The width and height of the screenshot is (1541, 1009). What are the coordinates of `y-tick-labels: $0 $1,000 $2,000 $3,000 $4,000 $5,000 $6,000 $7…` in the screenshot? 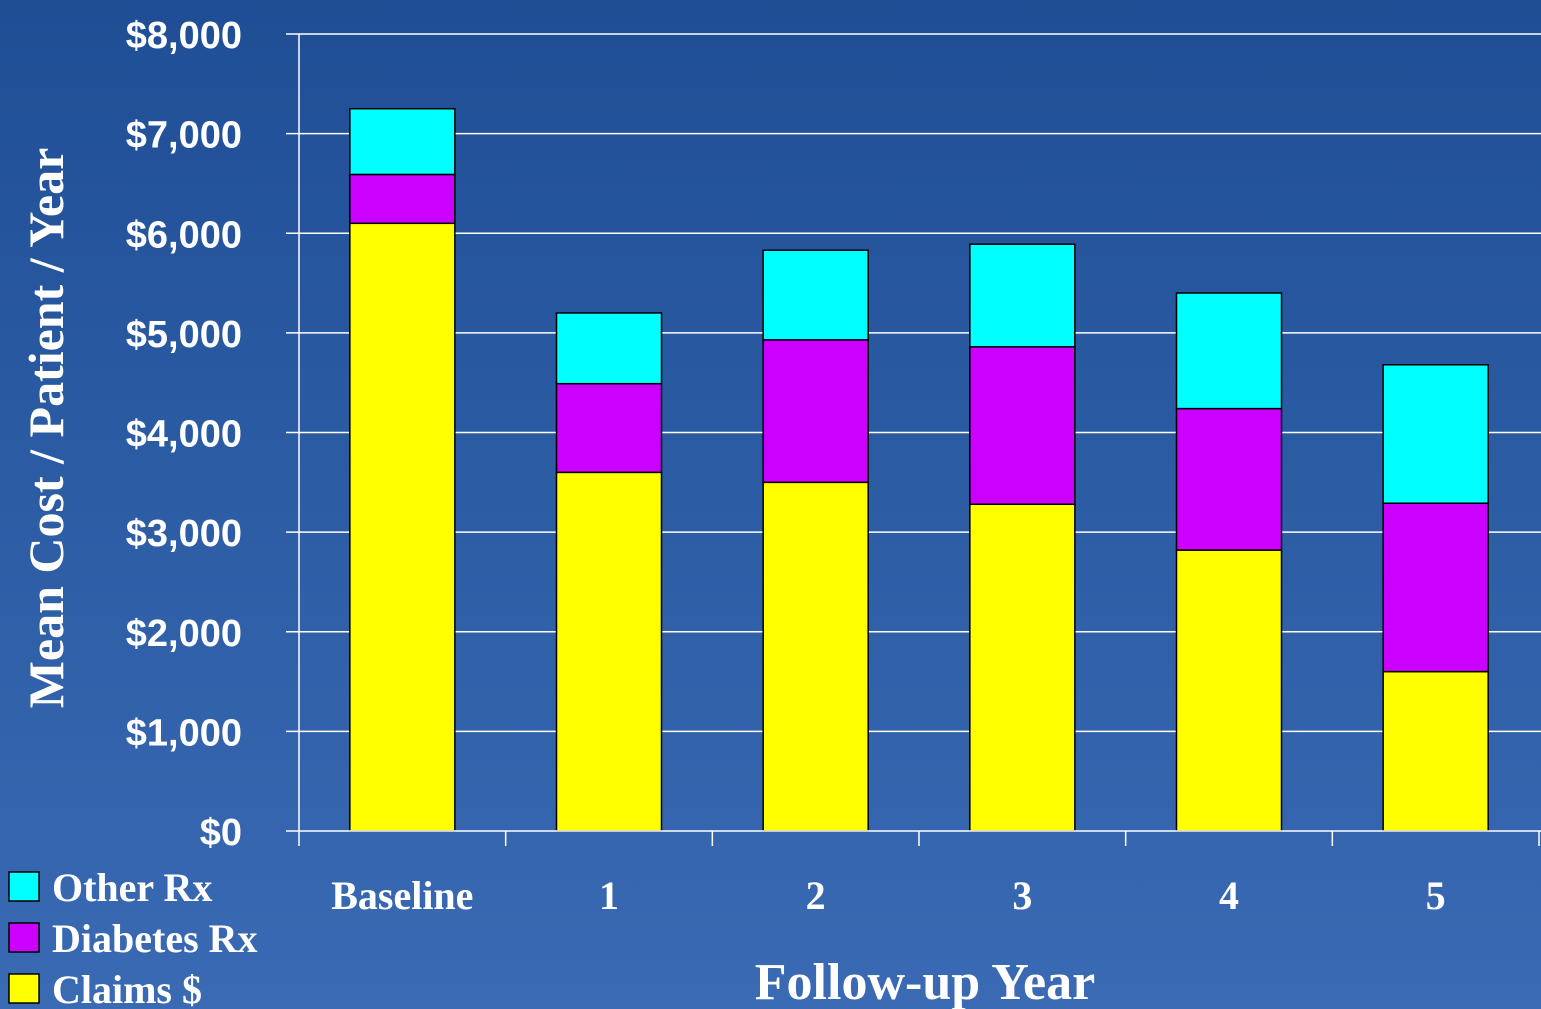 It's located at (184, 434).